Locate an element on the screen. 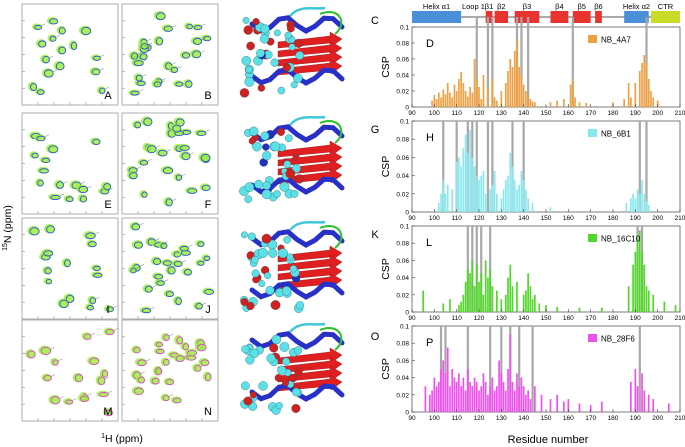 The width and height of the screenshot is (685, 447). x-tick-label: 180 is located at coordinates (613, 113).